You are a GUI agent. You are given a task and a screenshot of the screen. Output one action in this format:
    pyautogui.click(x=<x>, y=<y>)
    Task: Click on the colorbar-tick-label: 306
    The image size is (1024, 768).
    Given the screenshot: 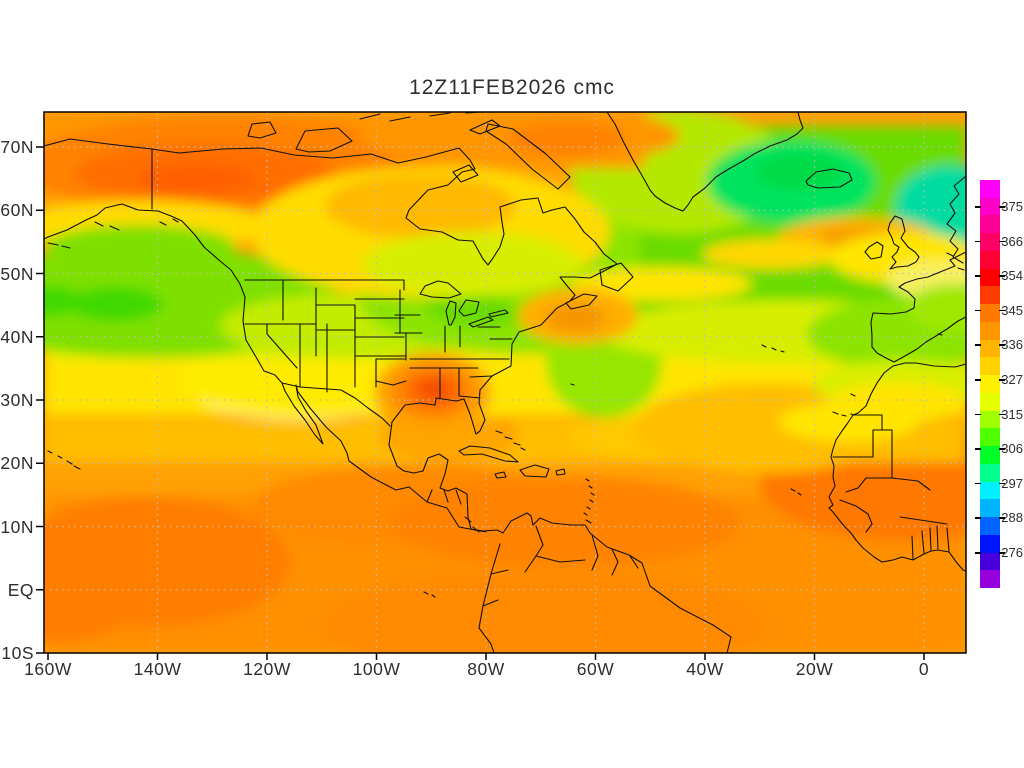 What is the action you would take?
    pyautogui.click(x=1012, y=449)
    